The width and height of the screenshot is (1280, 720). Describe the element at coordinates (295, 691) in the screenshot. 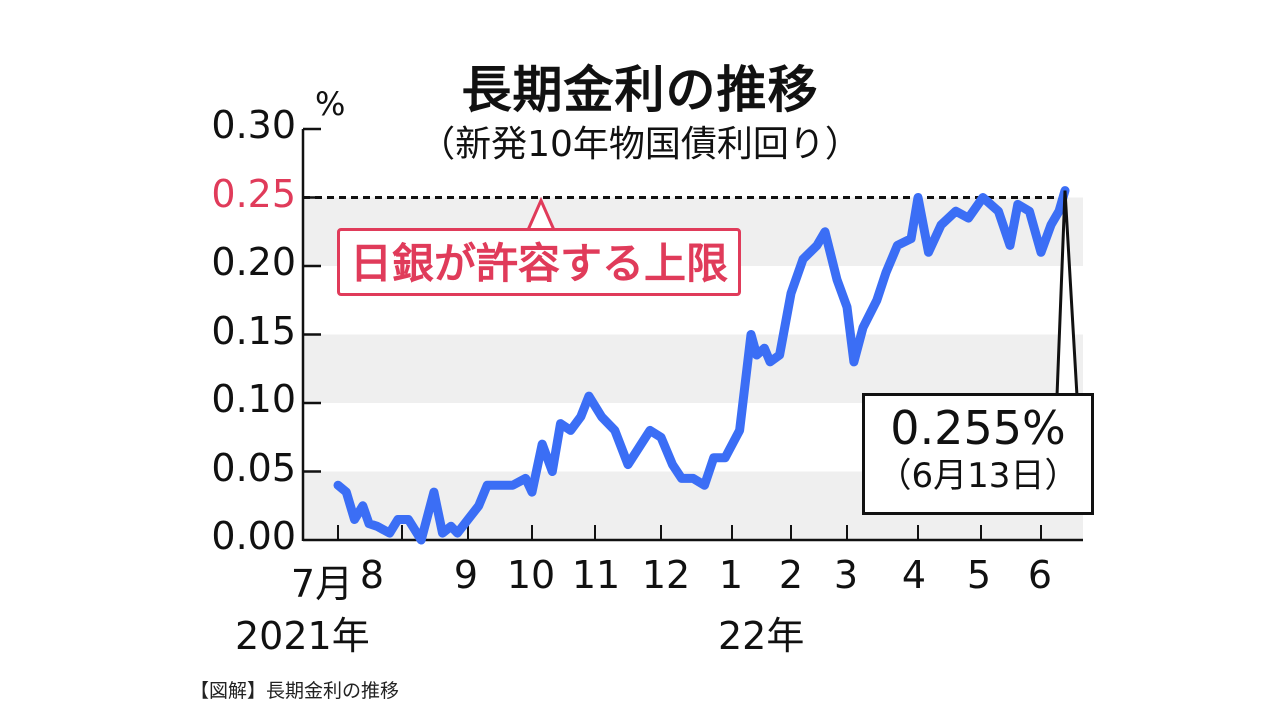

I see `figure-caption: 【図解】長期金利の推移` at that location.